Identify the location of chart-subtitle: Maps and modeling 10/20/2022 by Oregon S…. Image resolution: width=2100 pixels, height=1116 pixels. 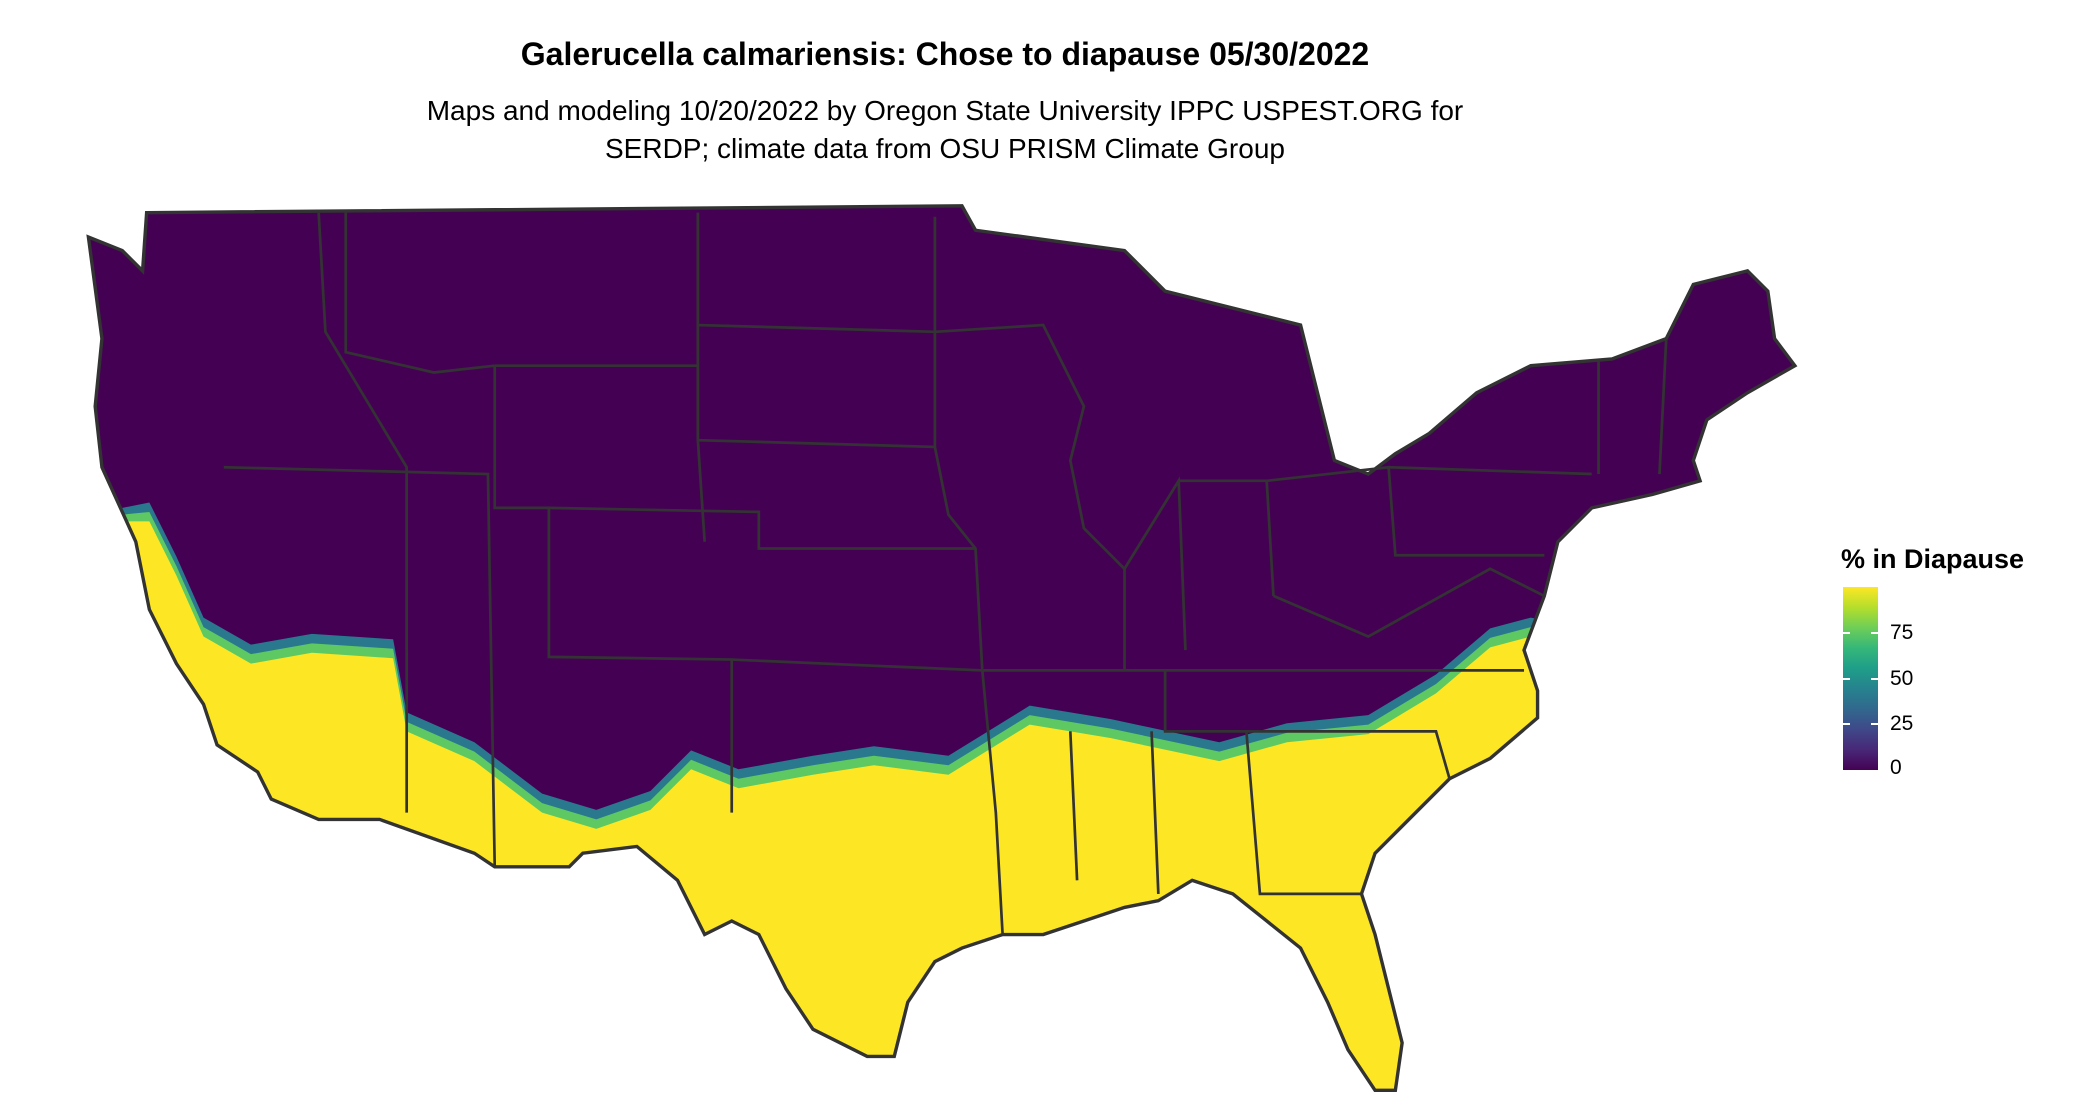
(945, 130).